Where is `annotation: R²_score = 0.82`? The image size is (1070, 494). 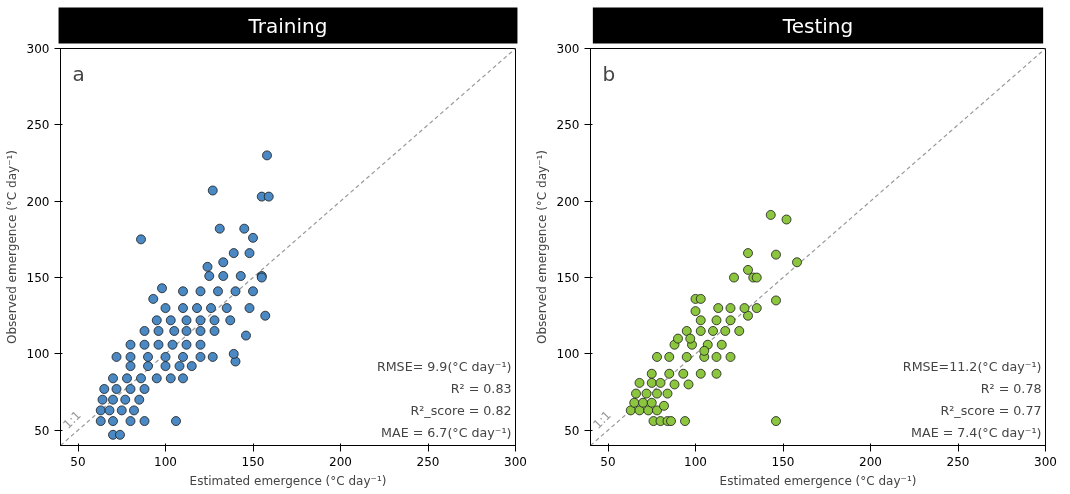
annotation: R²_score = 0.82 is located at coordinates (461, 410).